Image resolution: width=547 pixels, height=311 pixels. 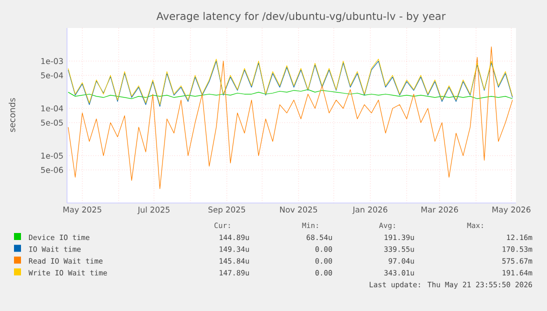 What do you see at coordinates (290, 94) in the screenshot?
I see `line-series` at bounding box center [290, 94].